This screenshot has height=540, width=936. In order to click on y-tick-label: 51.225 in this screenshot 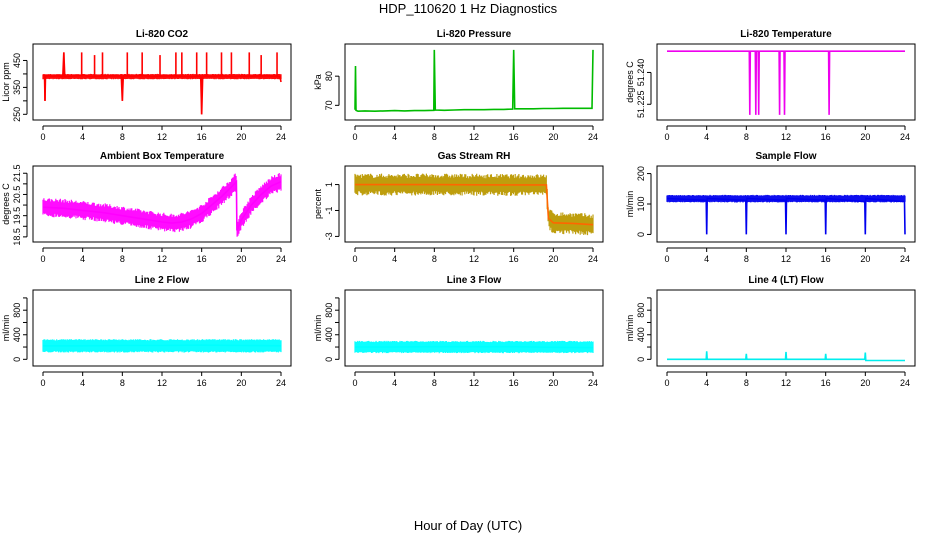, I will do `click(641, 105)`.